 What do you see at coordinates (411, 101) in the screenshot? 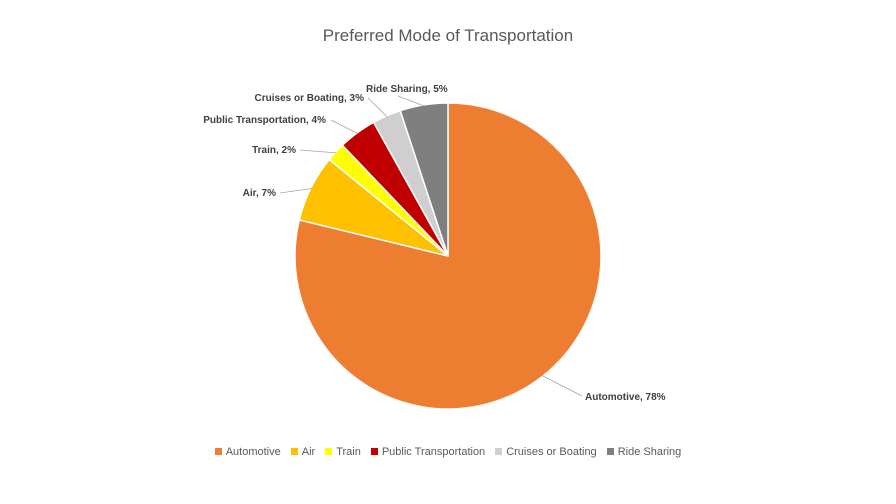
I see `leader-line-ride-sharing` at bounding box center [411, 101].